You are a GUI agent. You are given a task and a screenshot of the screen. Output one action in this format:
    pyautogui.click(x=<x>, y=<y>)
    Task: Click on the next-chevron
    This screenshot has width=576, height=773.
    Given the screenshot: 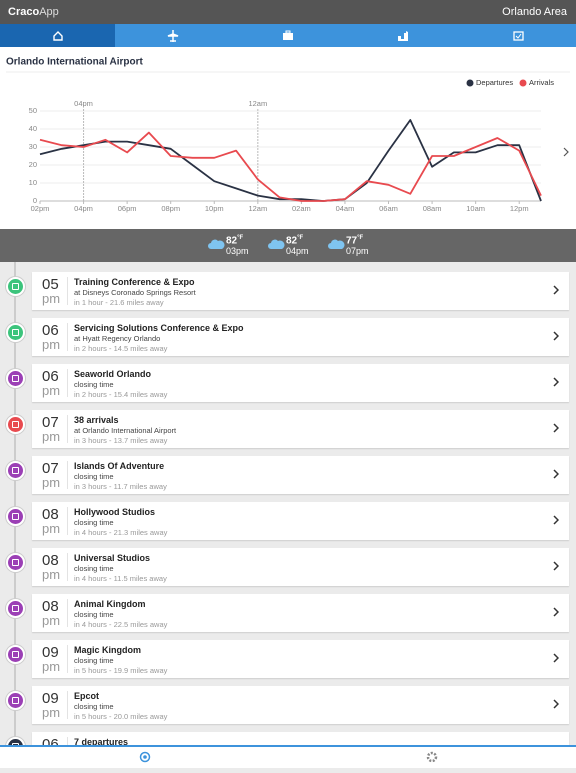 What is the action you would take?
    pyautogui.click(x=566, y=152)
    